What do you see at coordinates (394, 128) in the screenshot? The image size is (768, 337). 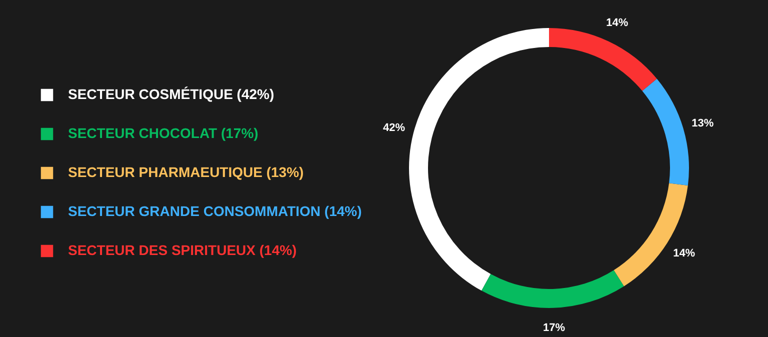 I see `data-label: 42%` at bounding box center [394, 128].